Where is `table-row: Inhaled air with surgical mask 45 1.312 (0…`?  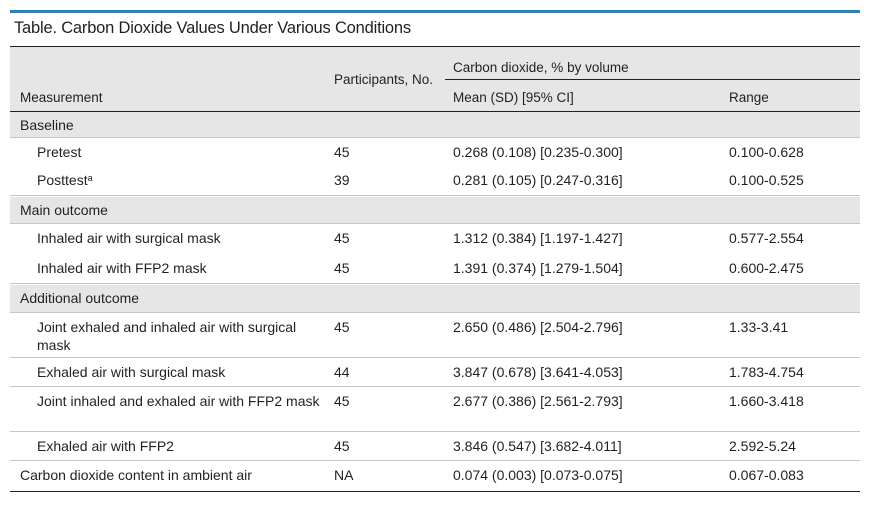
table-row: Inhaled air with surgical mask 45 1.312 (0… is located at coordinates (435, 240).